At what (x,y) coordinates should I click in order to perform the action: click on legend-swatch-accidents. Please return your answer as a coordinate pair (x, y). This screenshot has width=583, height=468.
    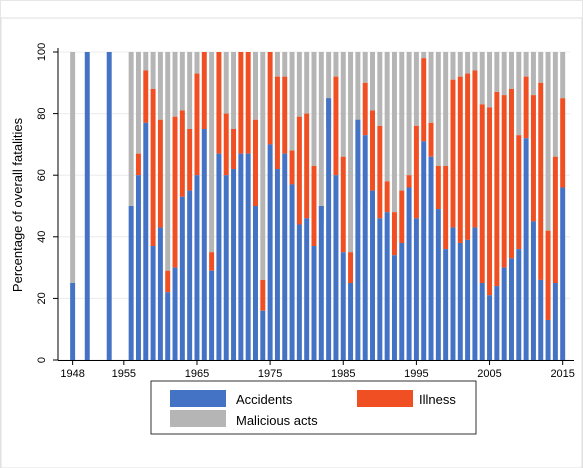
    Looking at the image, I should click on (198, 398).